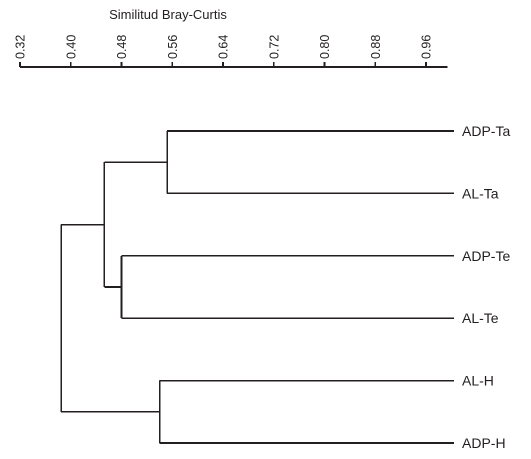  Describe the element at coordinates (480, 318) in the screenshot. I see `leaf-label: AL-Te` at that location.